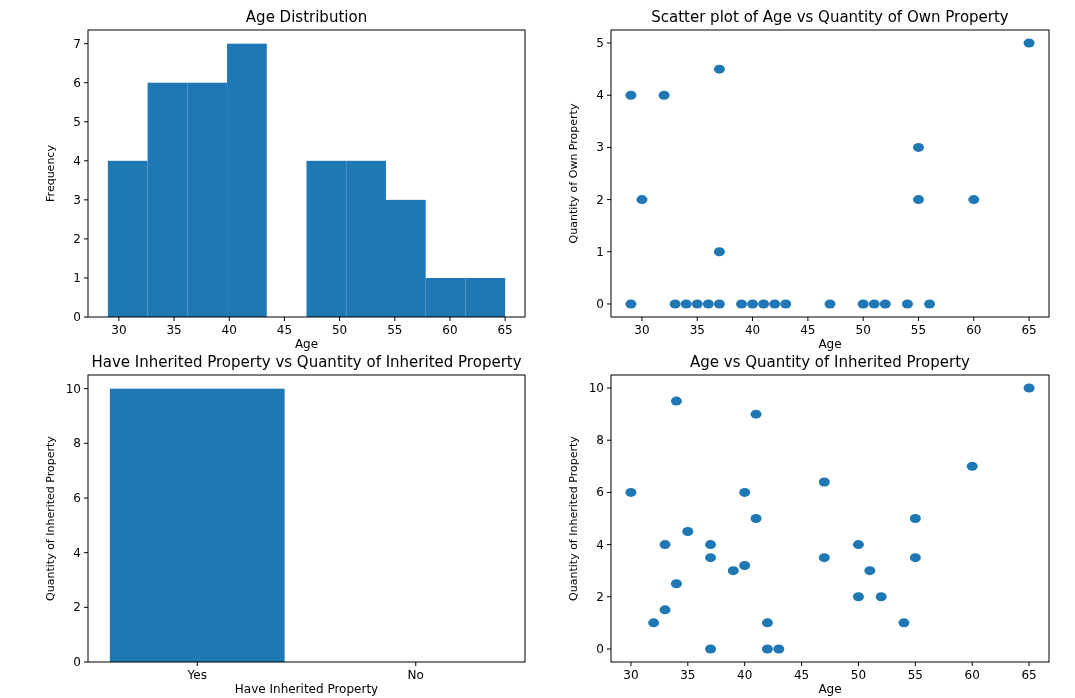 Image resolution: width=1075 pixels, height=698 pixels. What do you see at coordinates (415, 675) in the screenshot?
I see `x-tick-label: No` at bounding box center [415, 675].